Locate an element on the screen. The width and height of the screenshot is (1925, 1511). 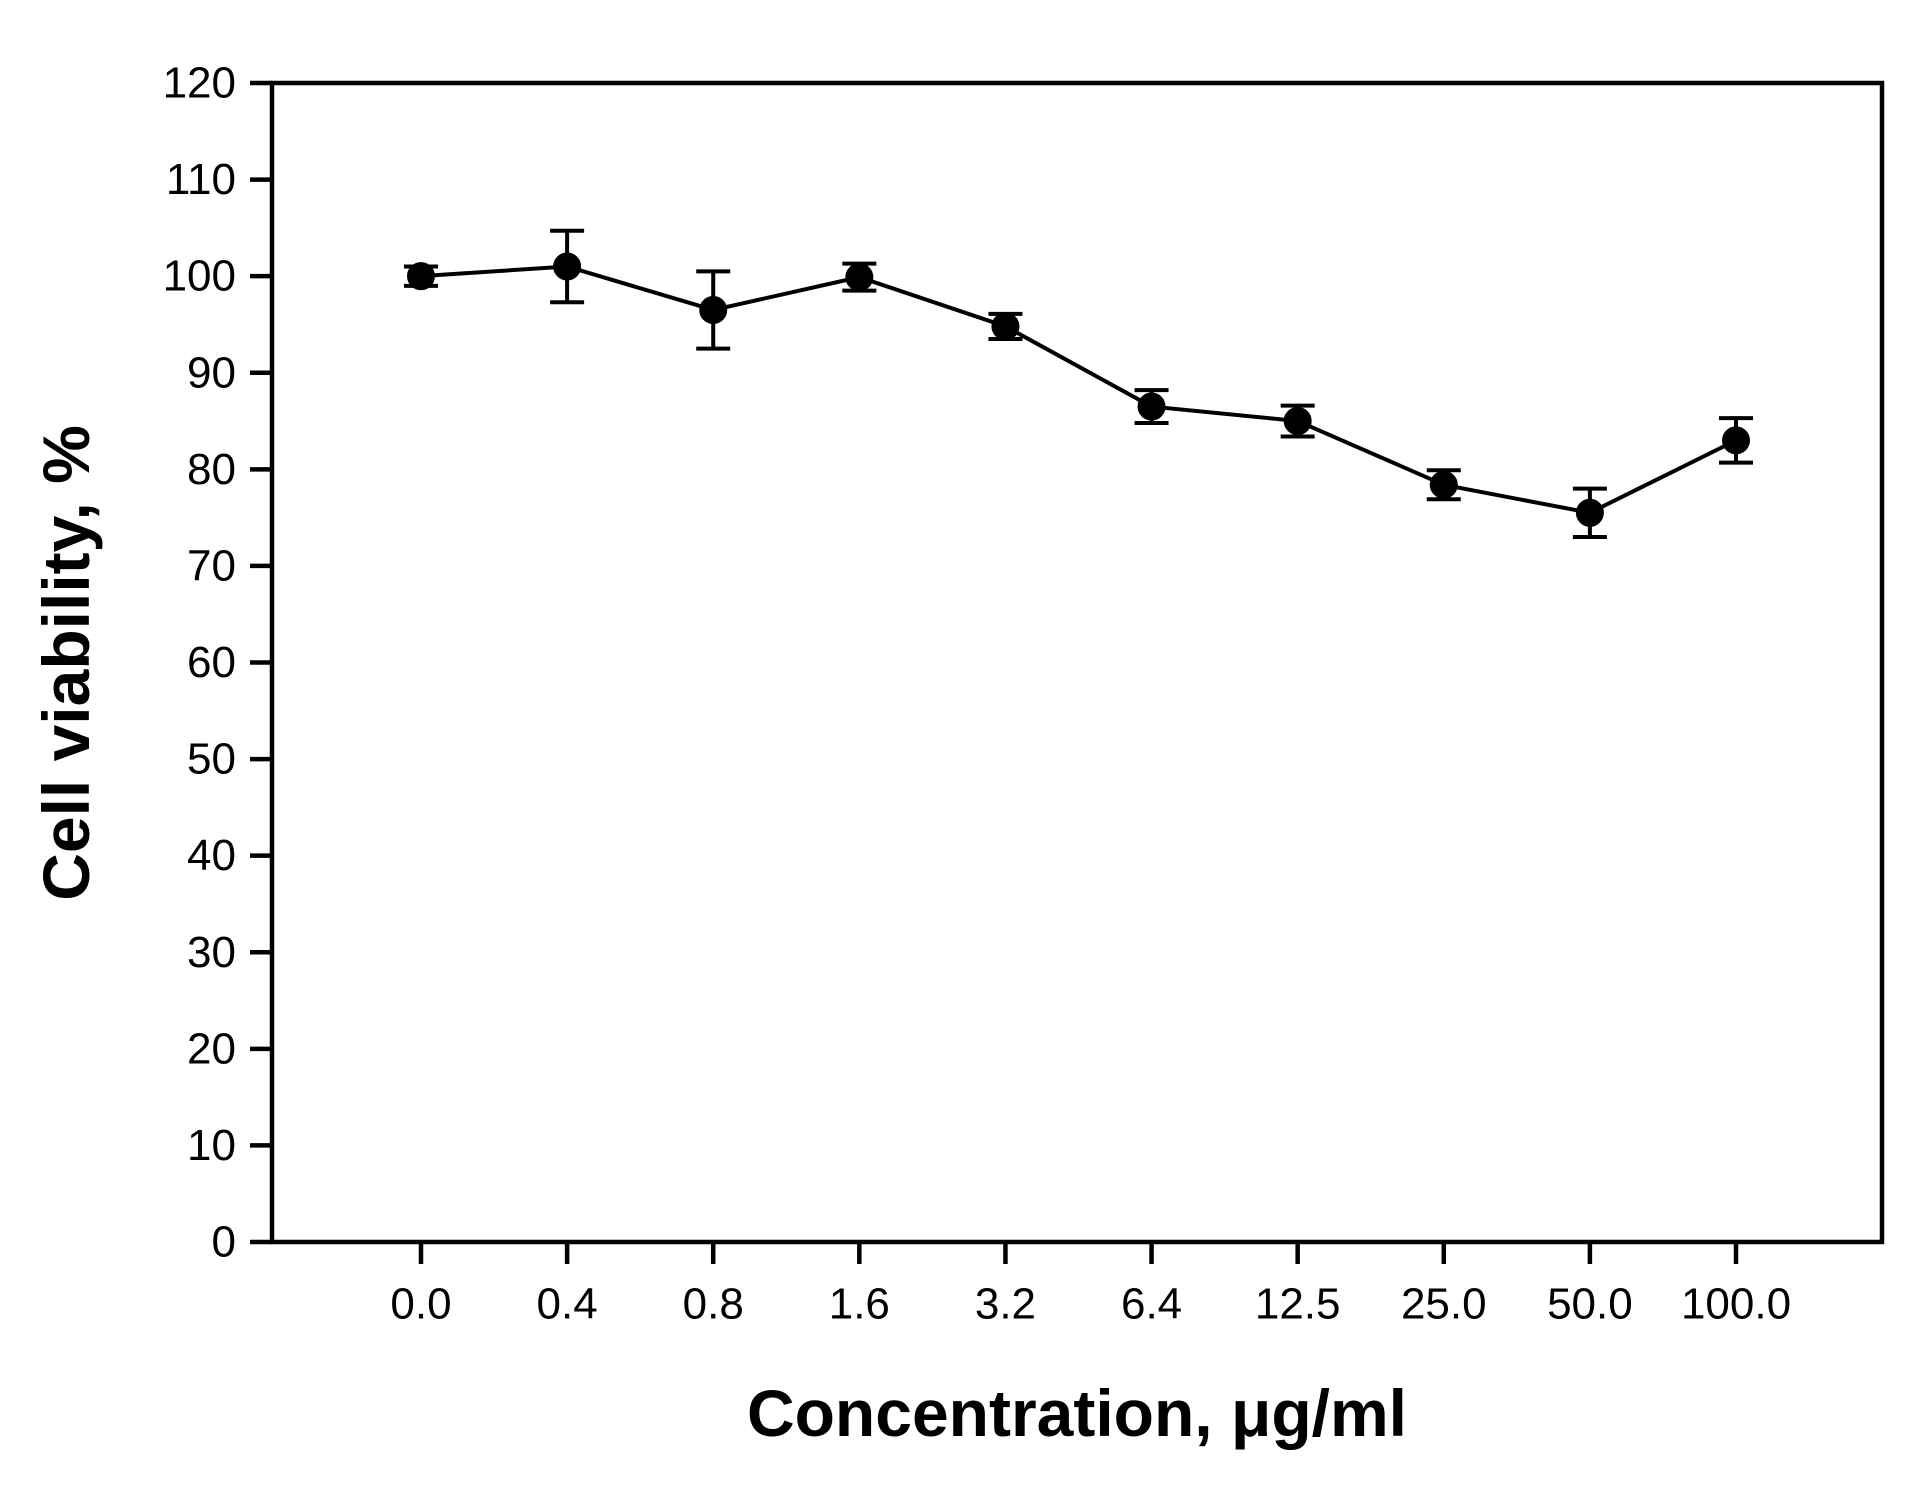
y-tick-label: 60 is located at coordinates (211, 662).